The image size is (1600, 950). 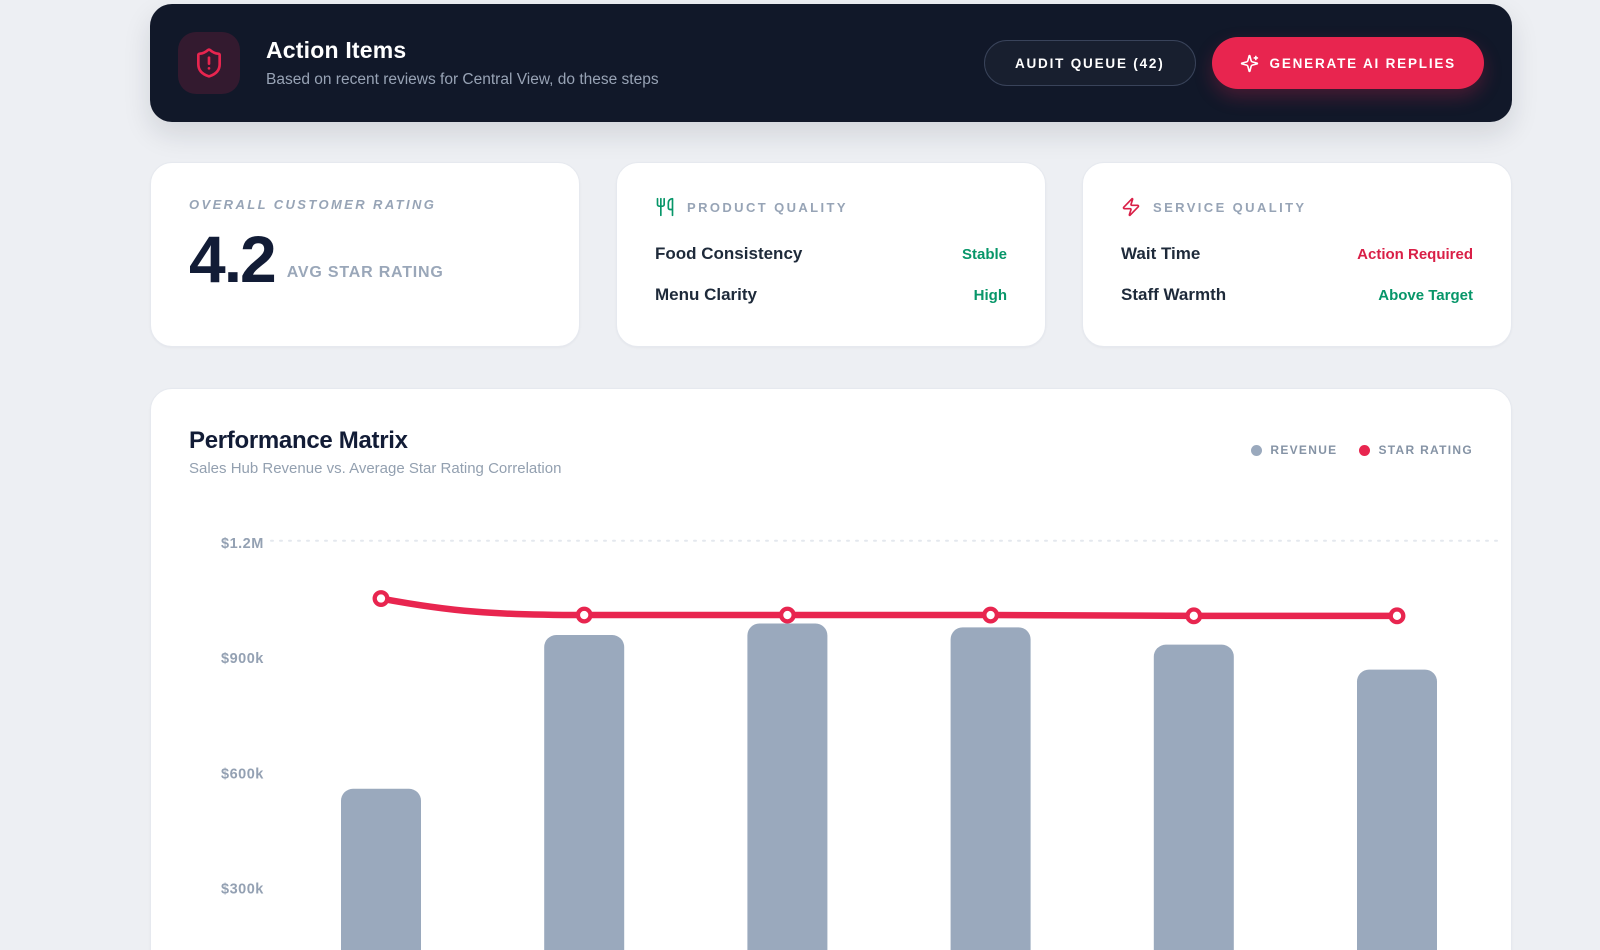 What do you see at coordinates (1089, 63) in the screenshot?
I see `audit-queue-button: AUDIT QUEUE (42)` at bounding box center [1089, 63].